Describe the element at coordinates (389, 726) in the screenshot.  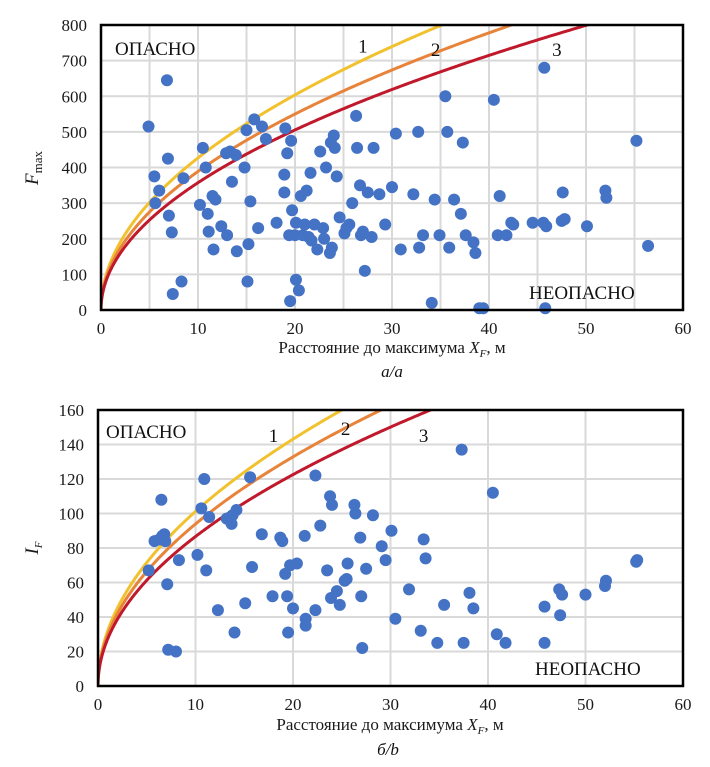
I see `x-axis-label: Расстояние до максимума XF, м` at that location.